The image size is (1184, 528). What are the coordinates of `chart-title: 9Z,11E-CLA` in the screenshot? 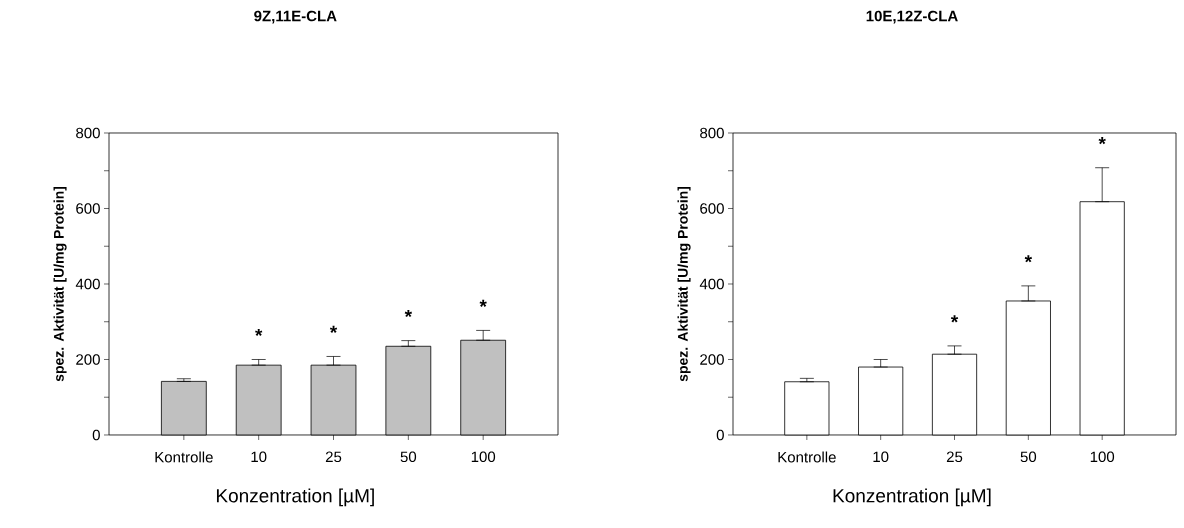 It's located at (295, 17).